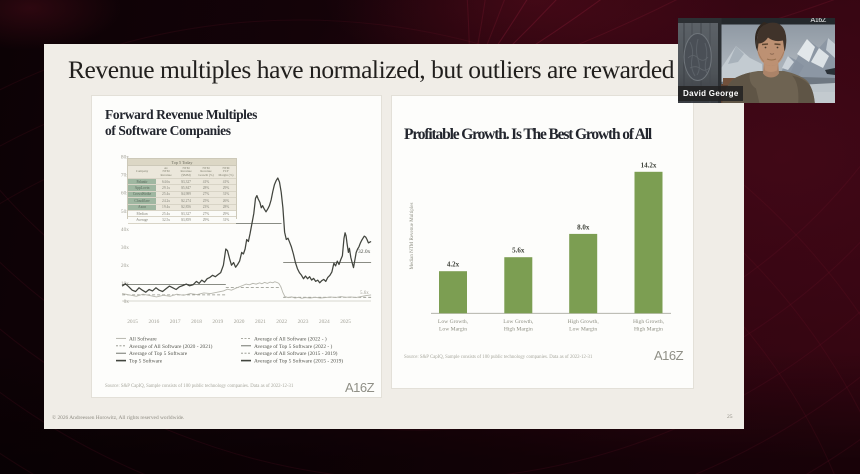 This screenshot has width=860, height=474. I want to click on svg-text: 2023, so click(303, 322).